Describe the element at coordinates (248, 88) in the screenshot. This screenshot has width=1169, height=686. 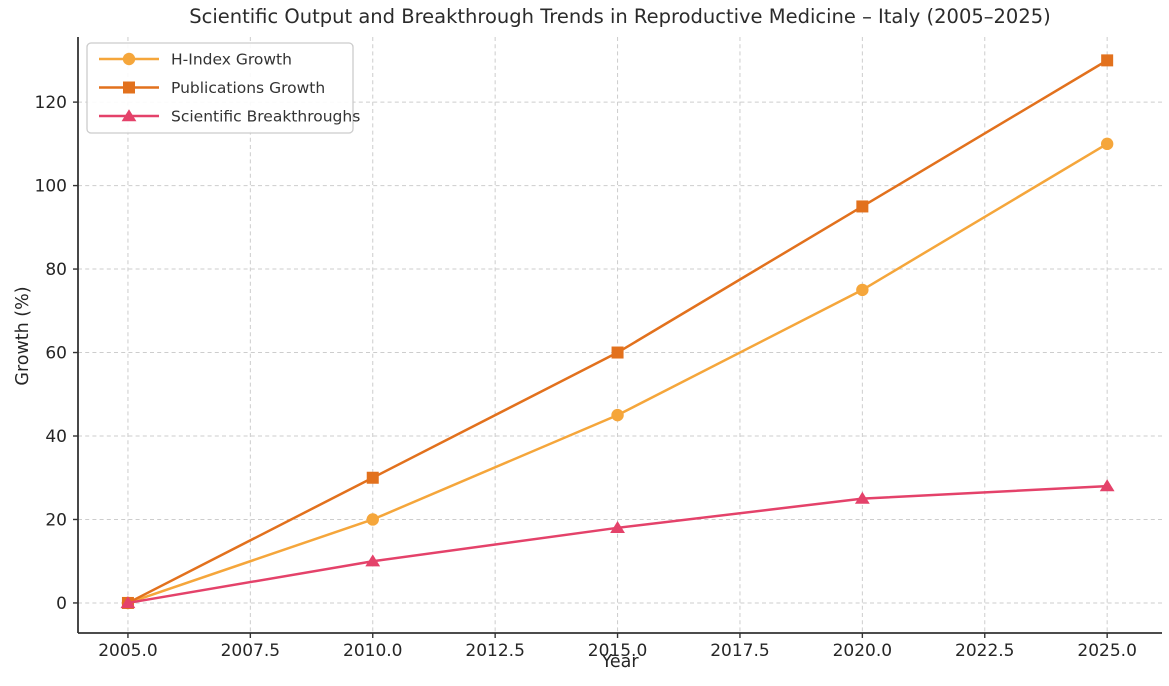
I see `legend-label-publications-growth: Publications Growth` at that location.